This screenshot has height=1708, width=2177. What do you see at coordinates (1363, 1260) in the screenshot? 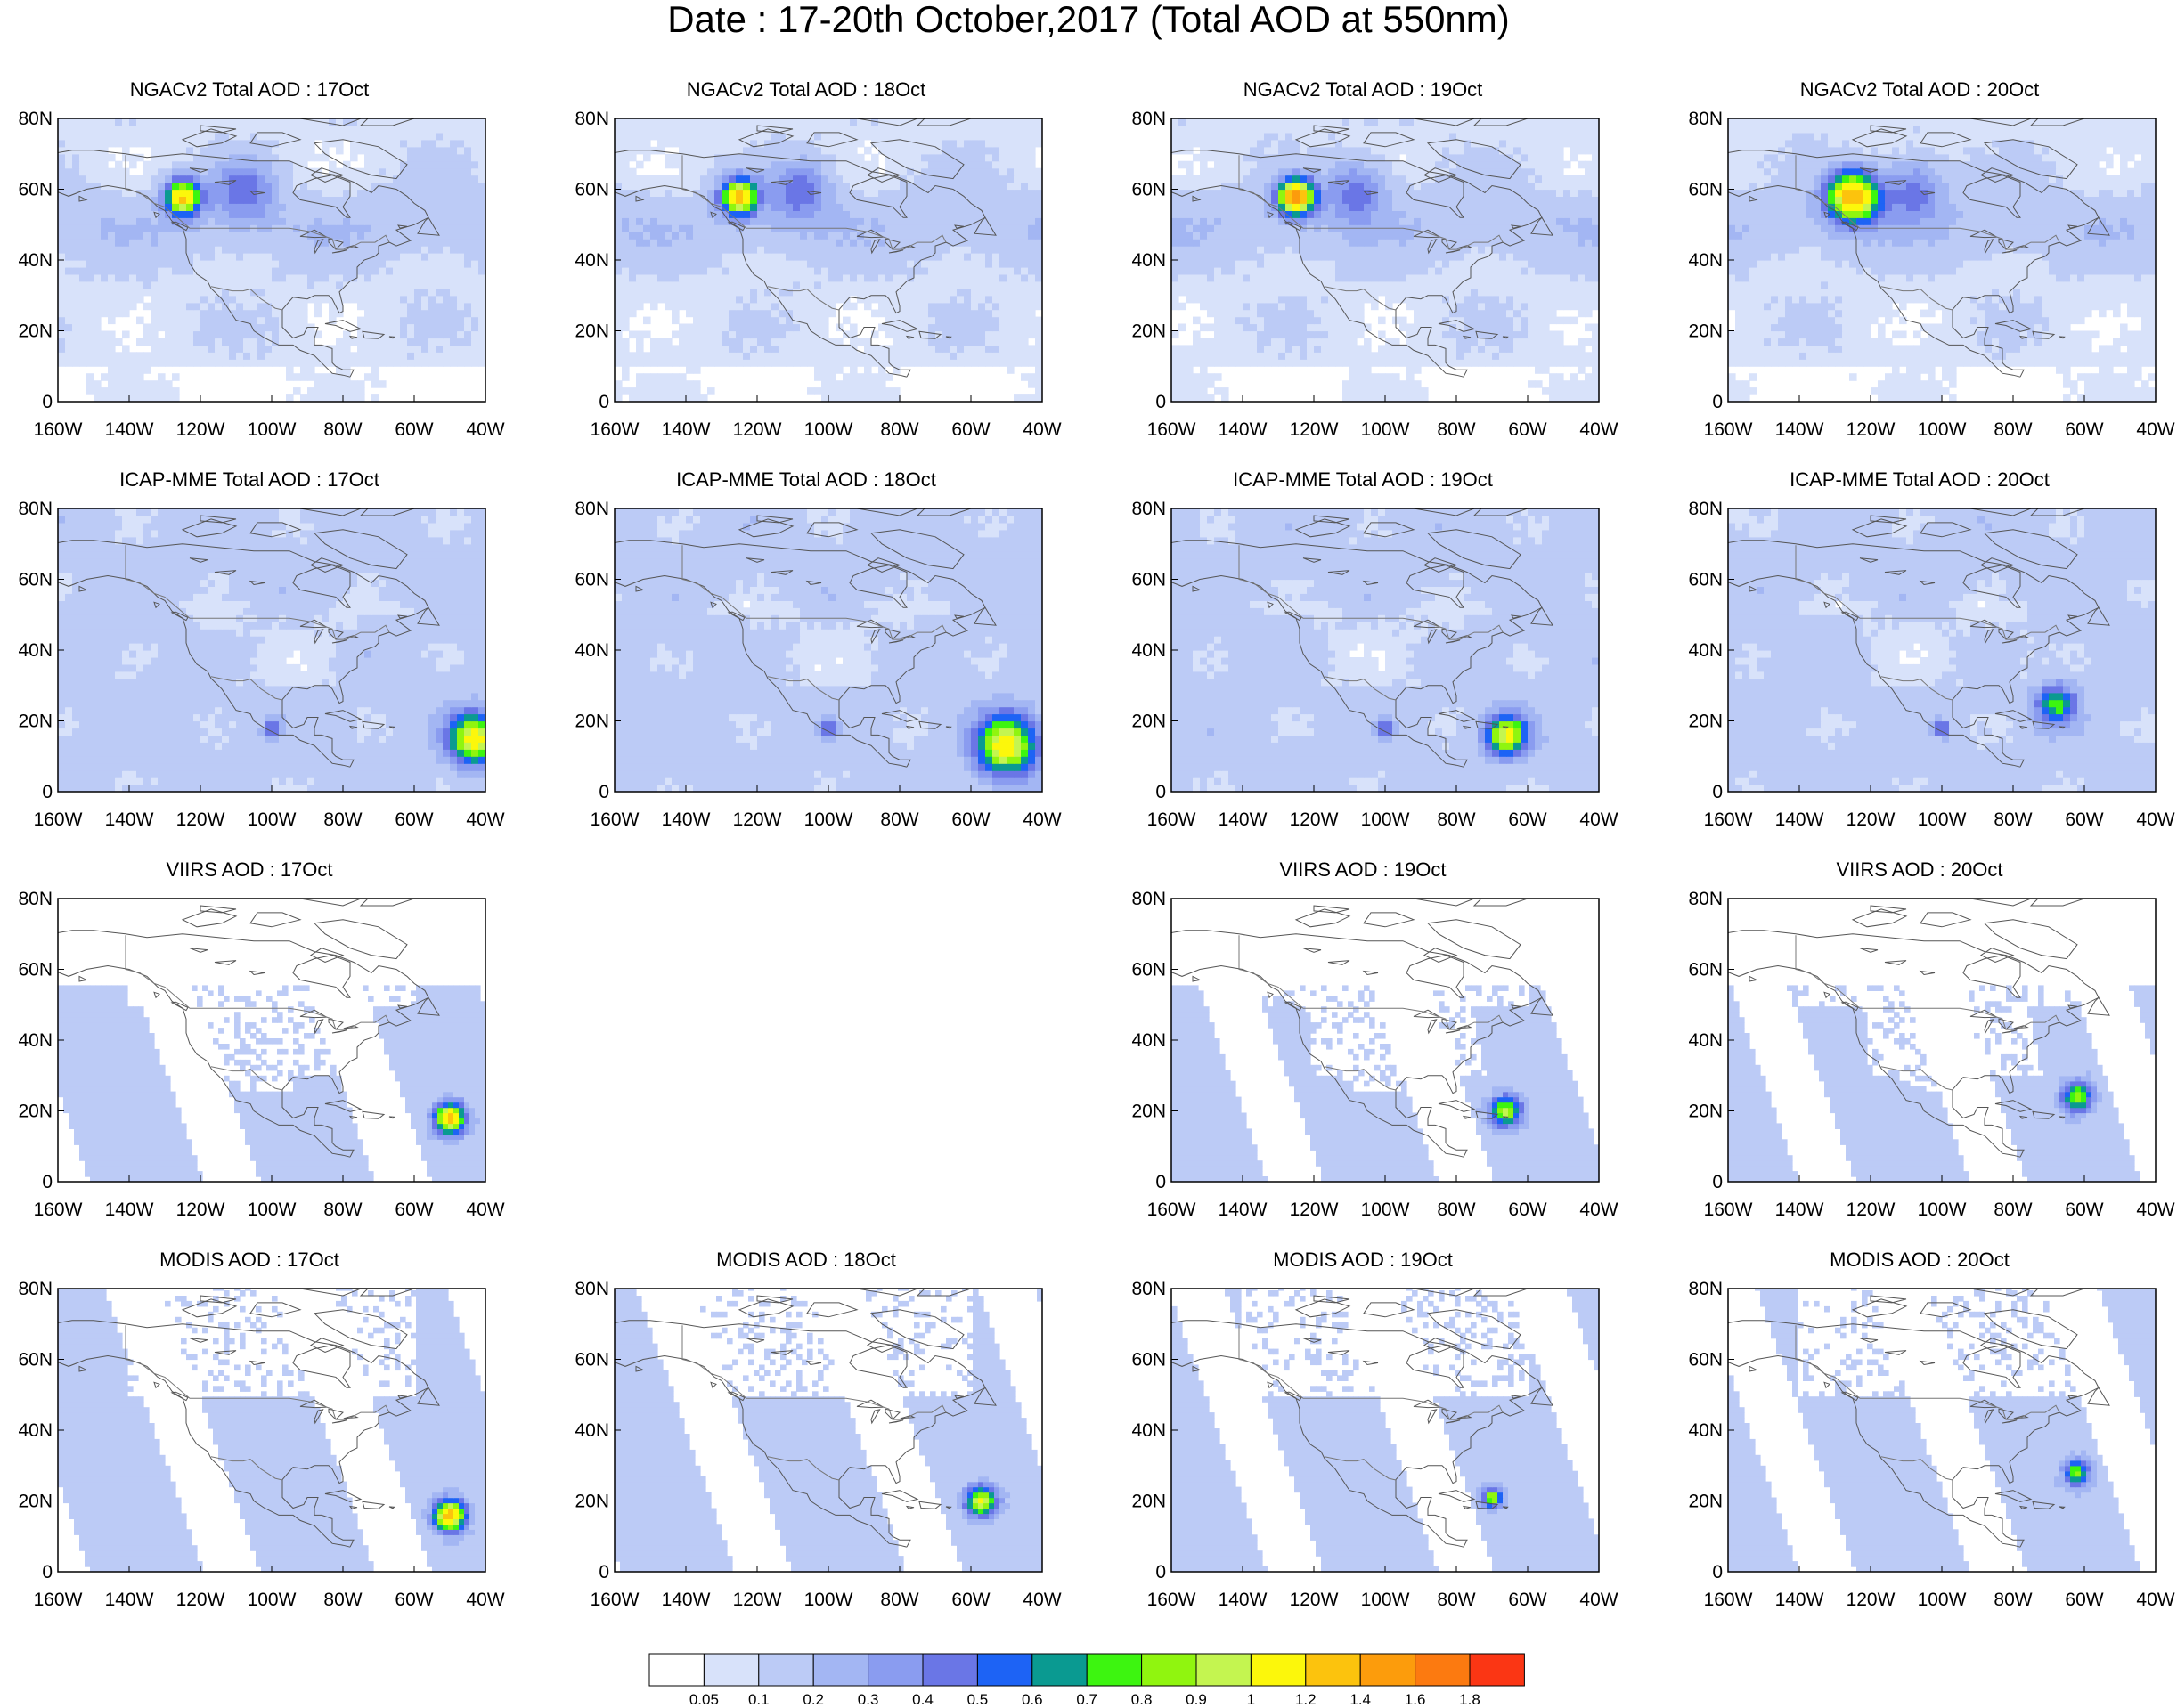
I see `panel-title: MODIS AOD : 19Oct` at bounding box center [1363, 1260].